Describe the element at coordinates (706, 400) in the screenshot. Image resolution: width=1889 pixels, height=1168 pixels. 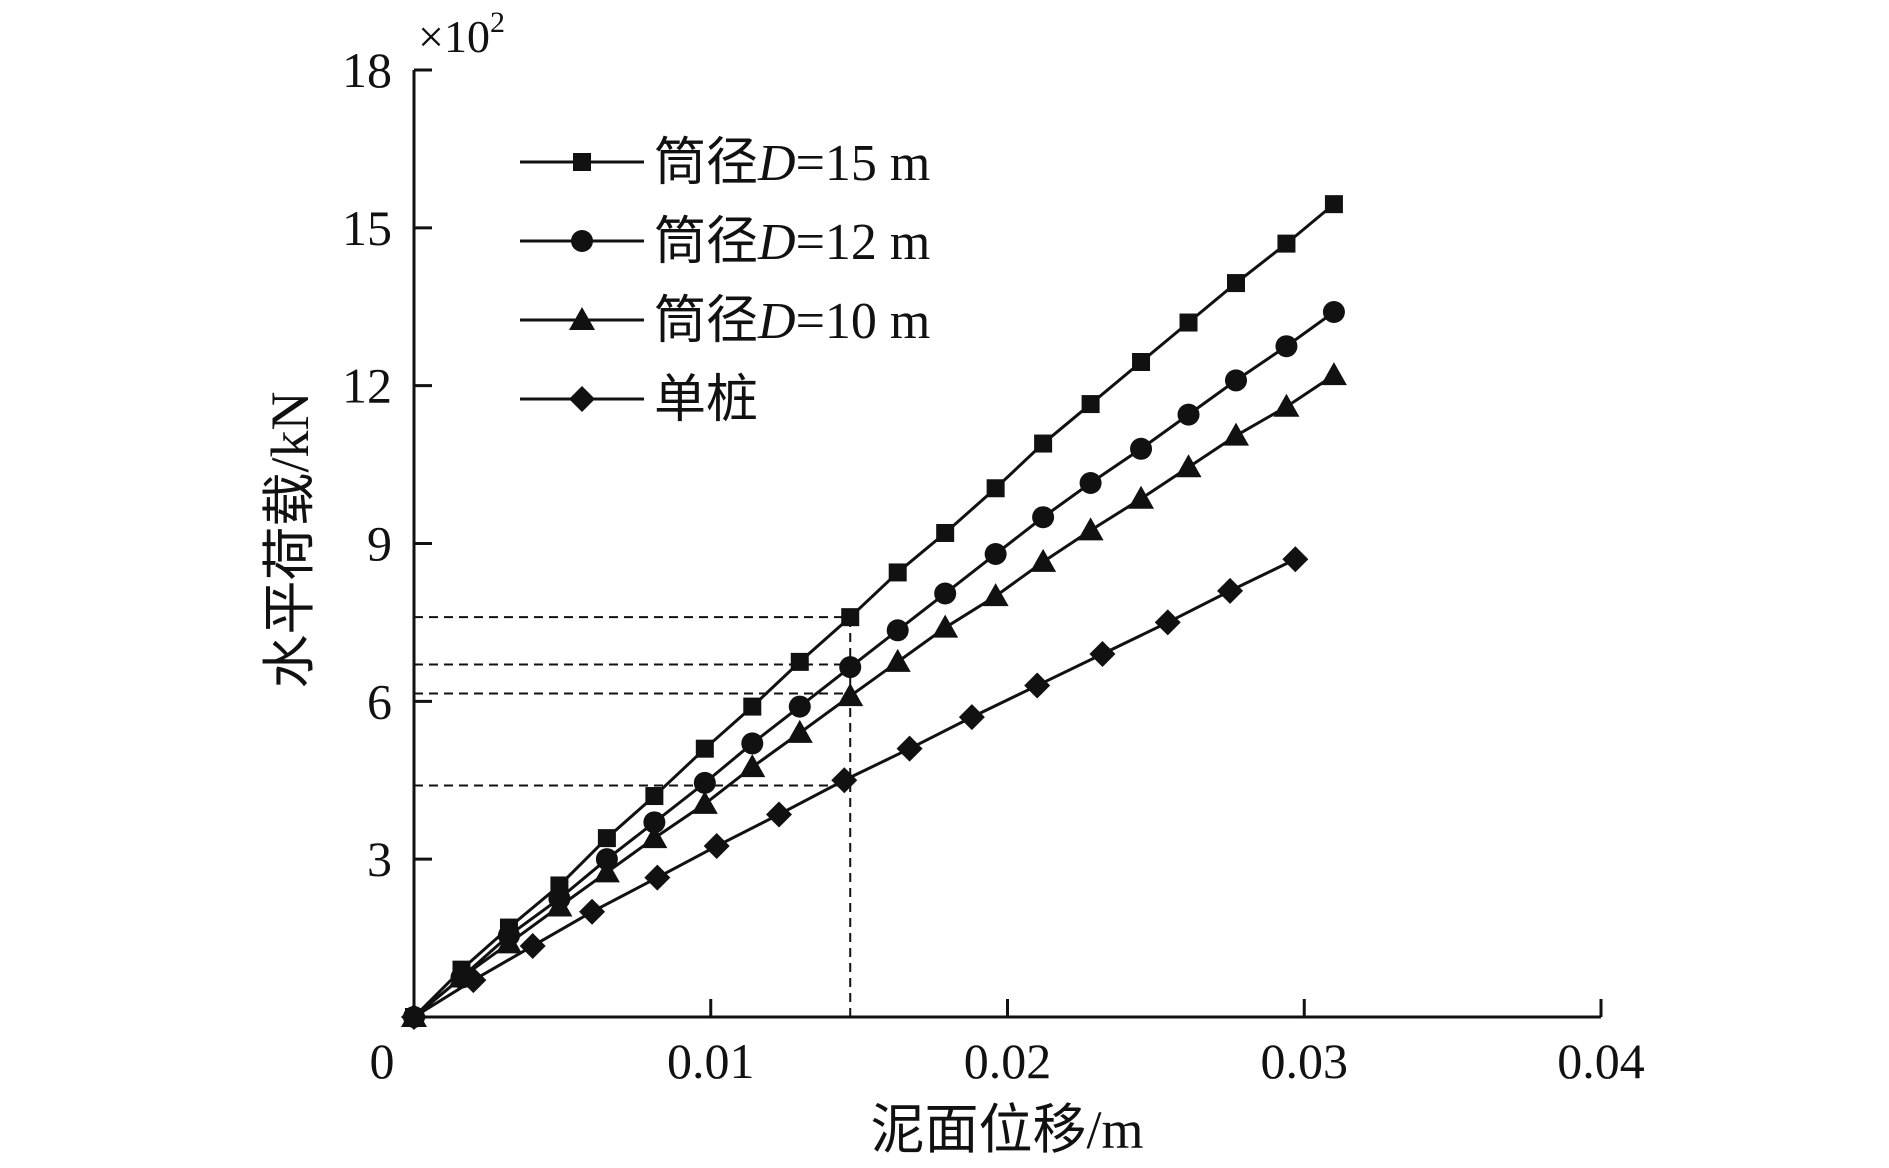
I see `legend-label: 单桩` at that location.